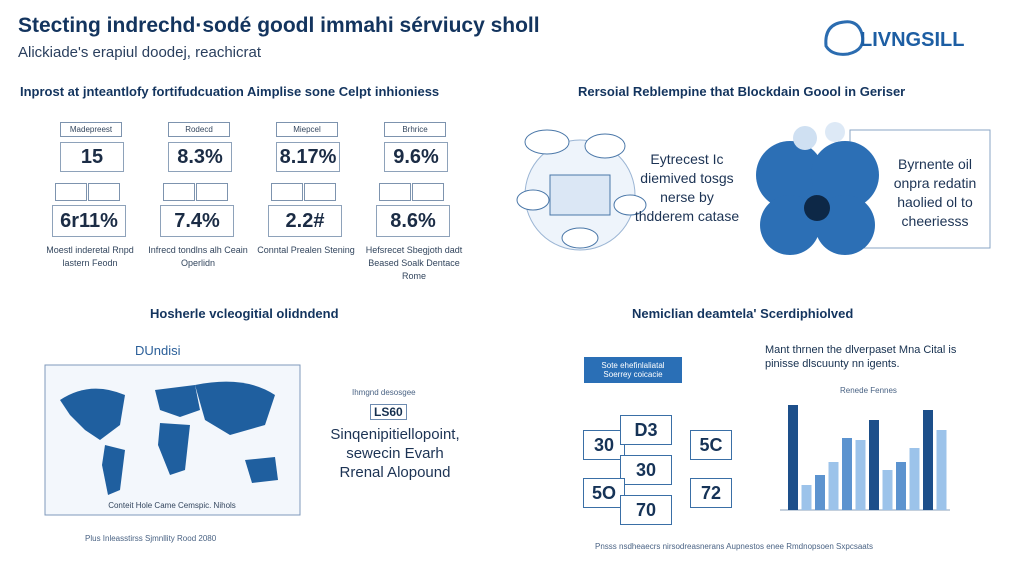  What do you see at coordinates (158, 351) in the screenshot?
I see `map-label: DUndisi` at bounding box center [158, 351].